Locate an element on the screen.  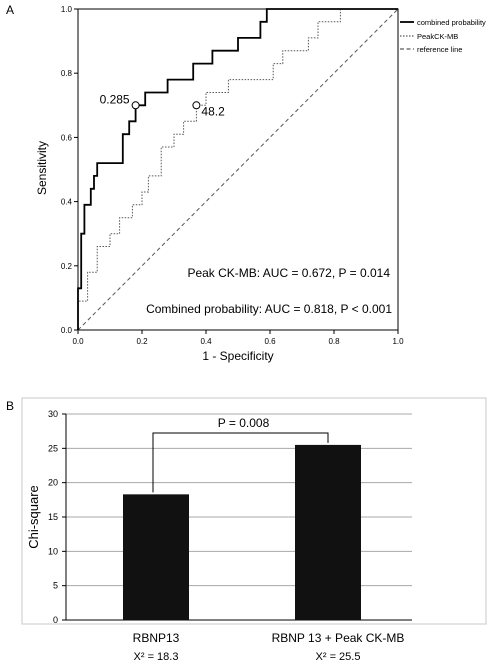
roc-x-tick-label: 0.4 is located at coordinates (206, 341).